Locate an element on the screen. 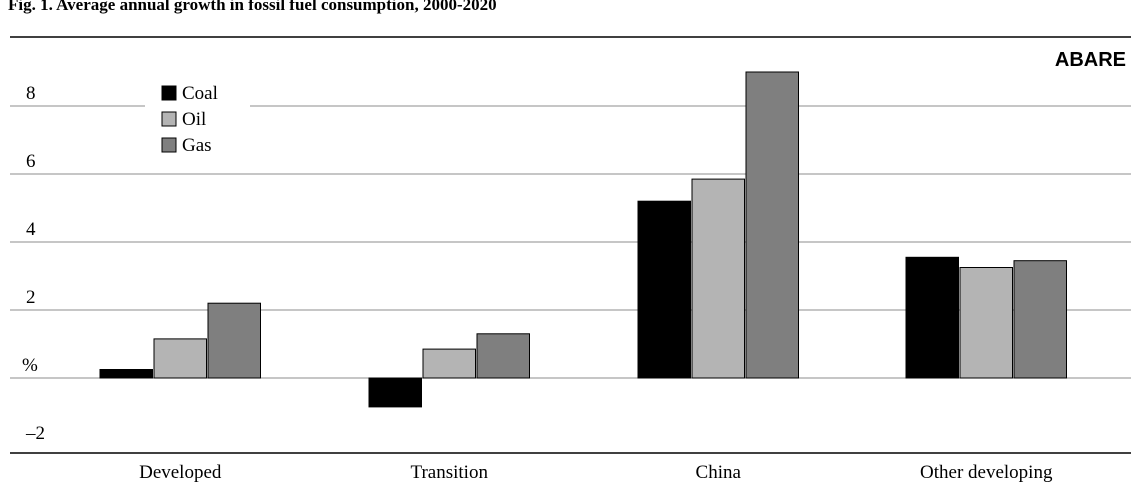 The height and width of the screenshot is (501, 1131). legend-label-gas: Gas is located at coordinates (197, 145).